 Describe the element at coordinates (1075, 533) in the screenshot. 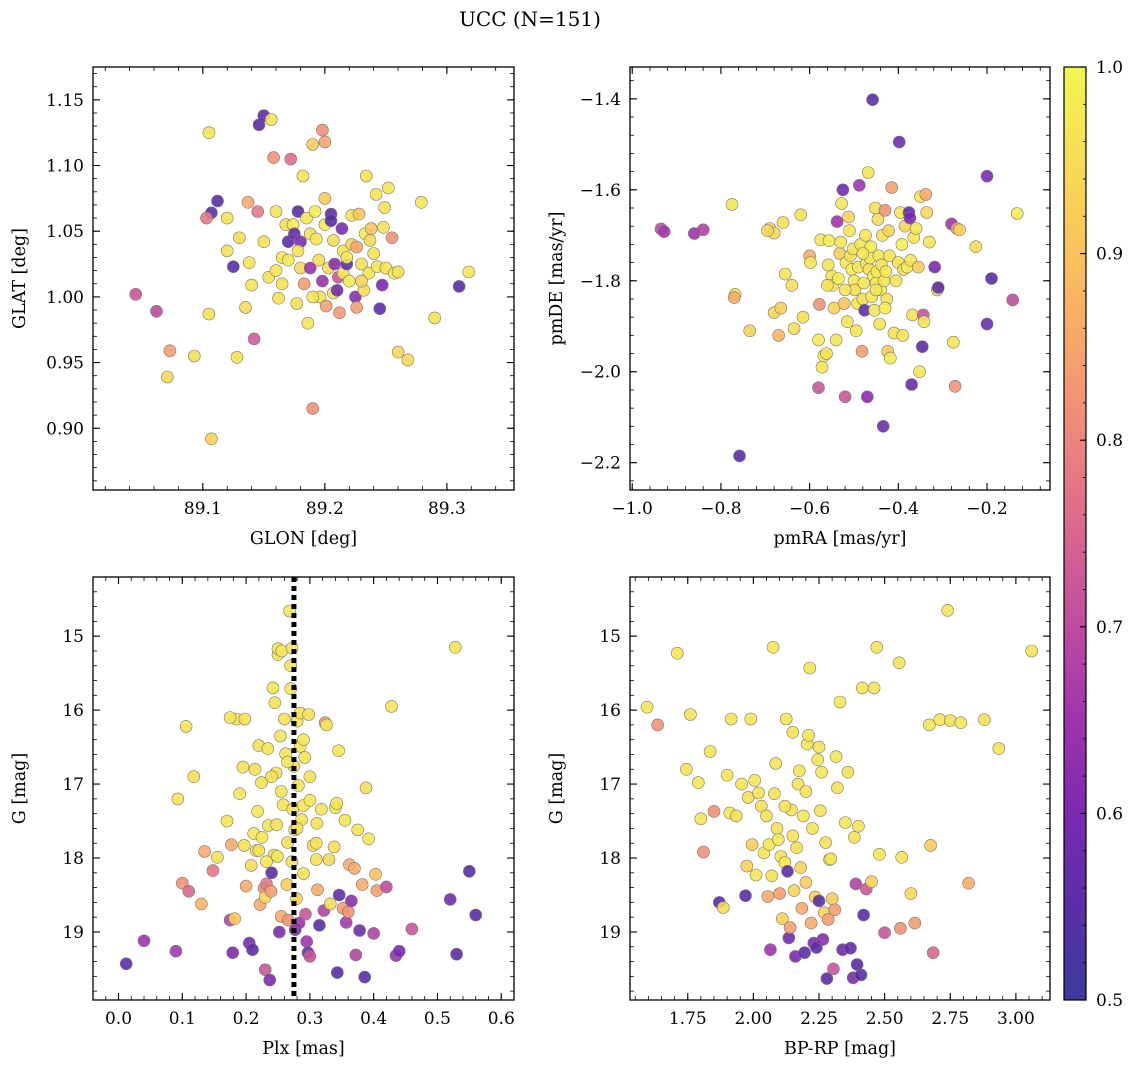

I see `colorbar-gradient` at that location.